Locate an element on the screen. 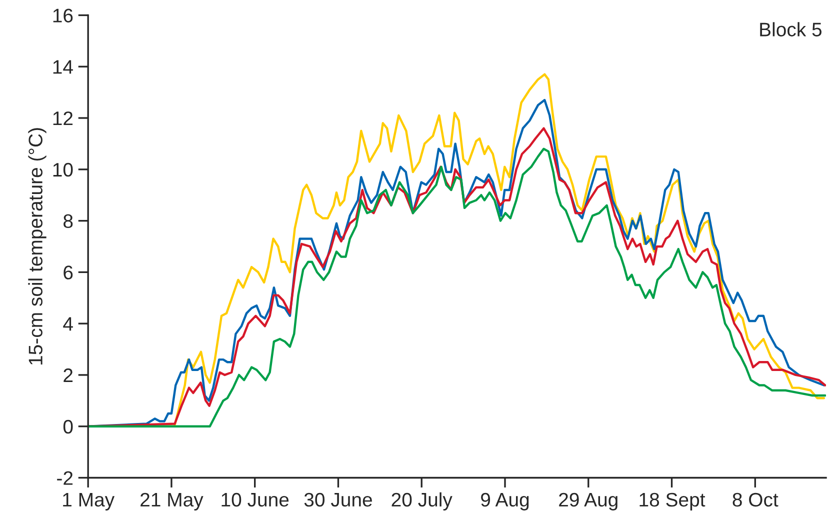 Image resolution: width=831 pixels, height=525 pixels. y-tick-label: 16 is located at coordinates (63, 15).